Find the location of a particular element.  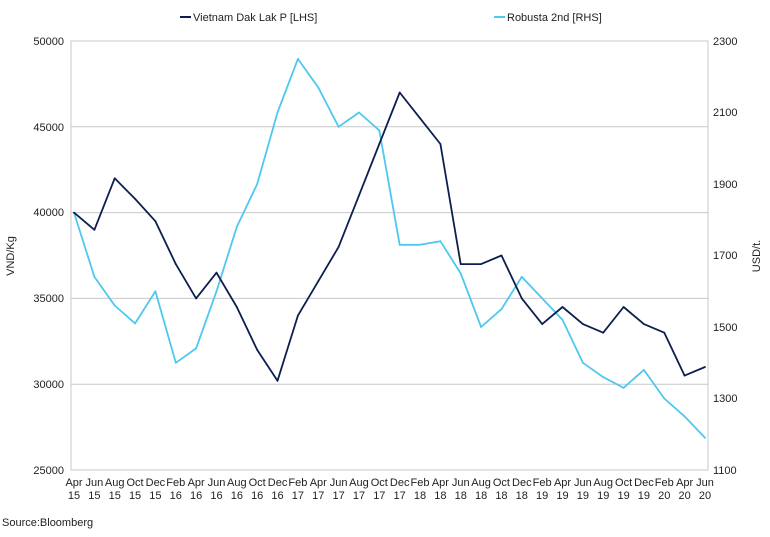

left-tick-label: 40000 is located at coordinates (48, 213).